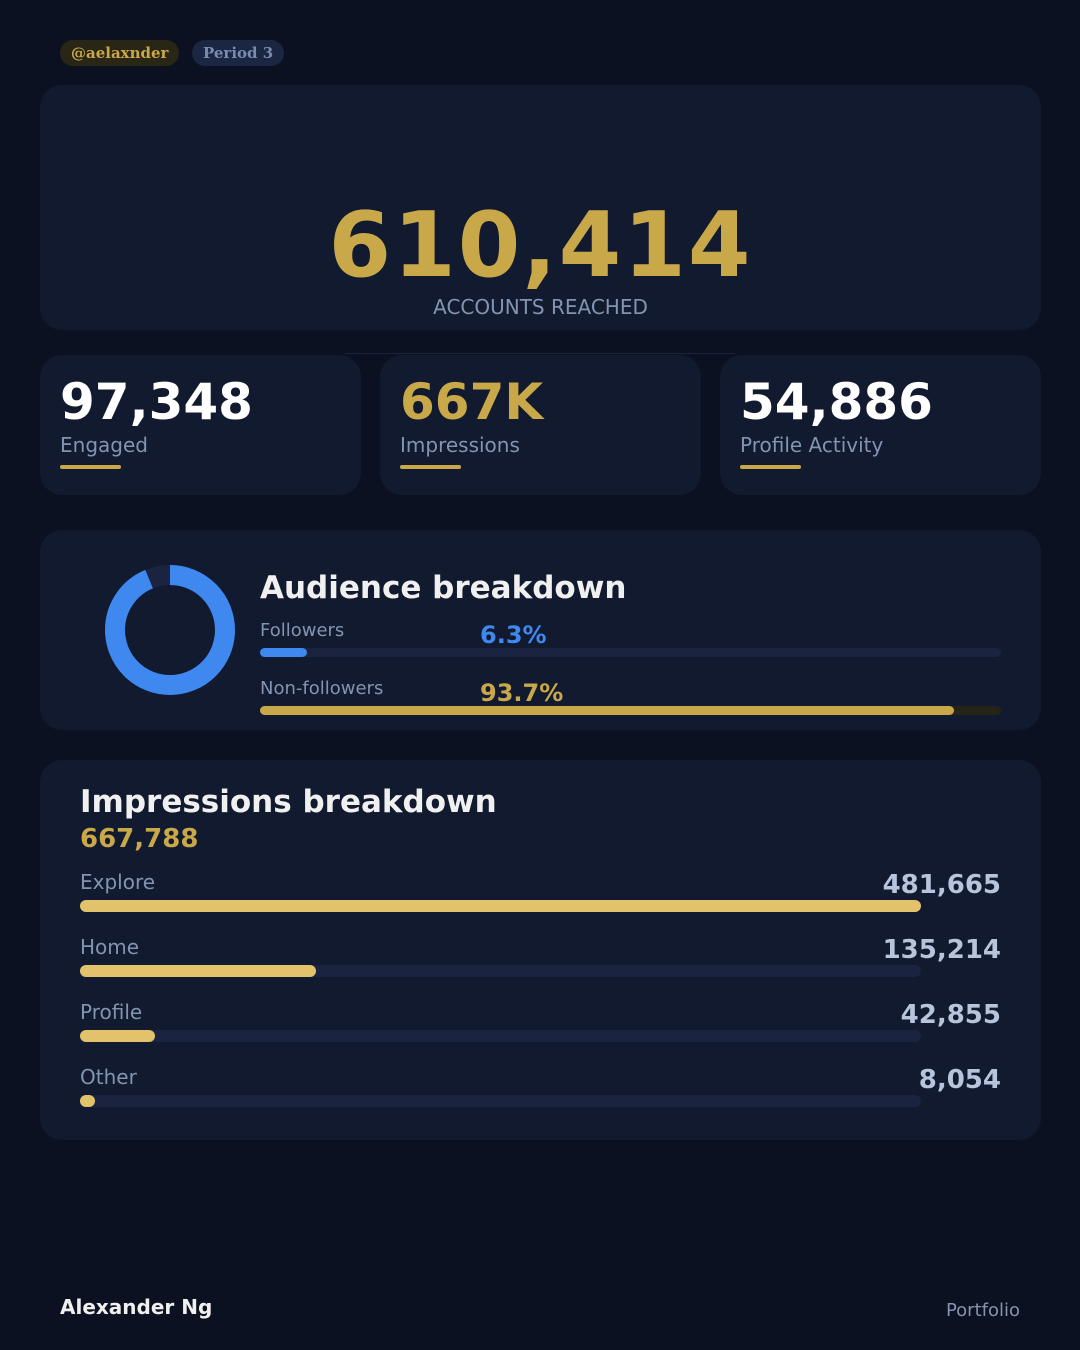  Describe the element at coordinates (302, 630) in the screenshot. I see `followers-label: Followers` at that location.